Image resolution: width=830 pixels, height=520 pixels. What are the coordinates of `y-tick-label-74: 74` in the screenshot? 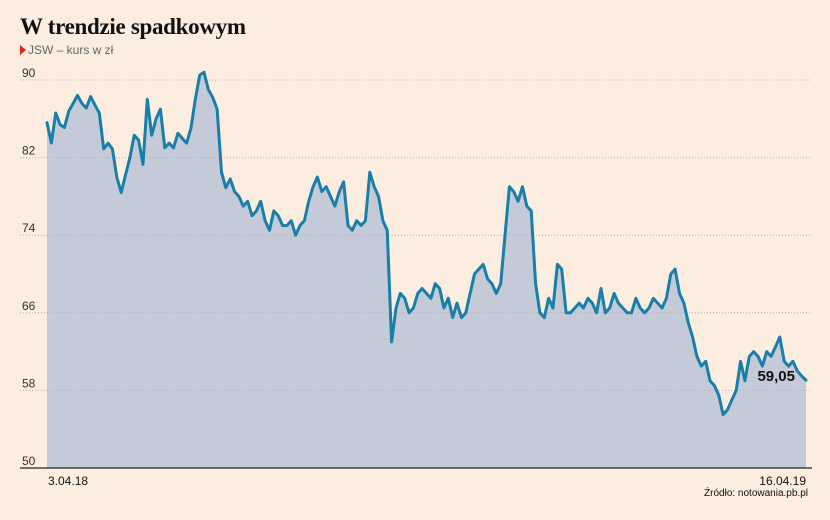 It's located at (29, 228).